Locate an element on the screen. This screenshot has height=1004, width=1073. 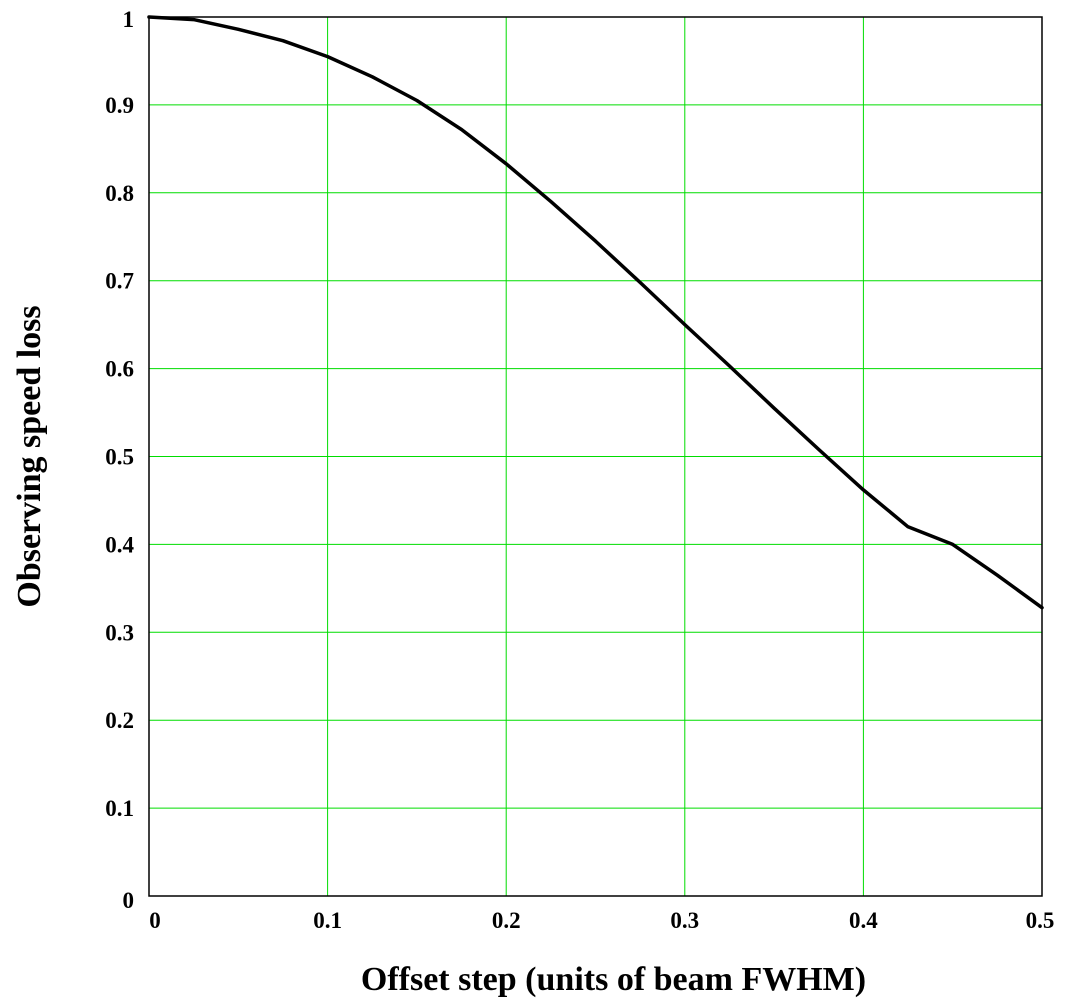
y-tick-label: 0.4 is located at coordinates (119, 544).